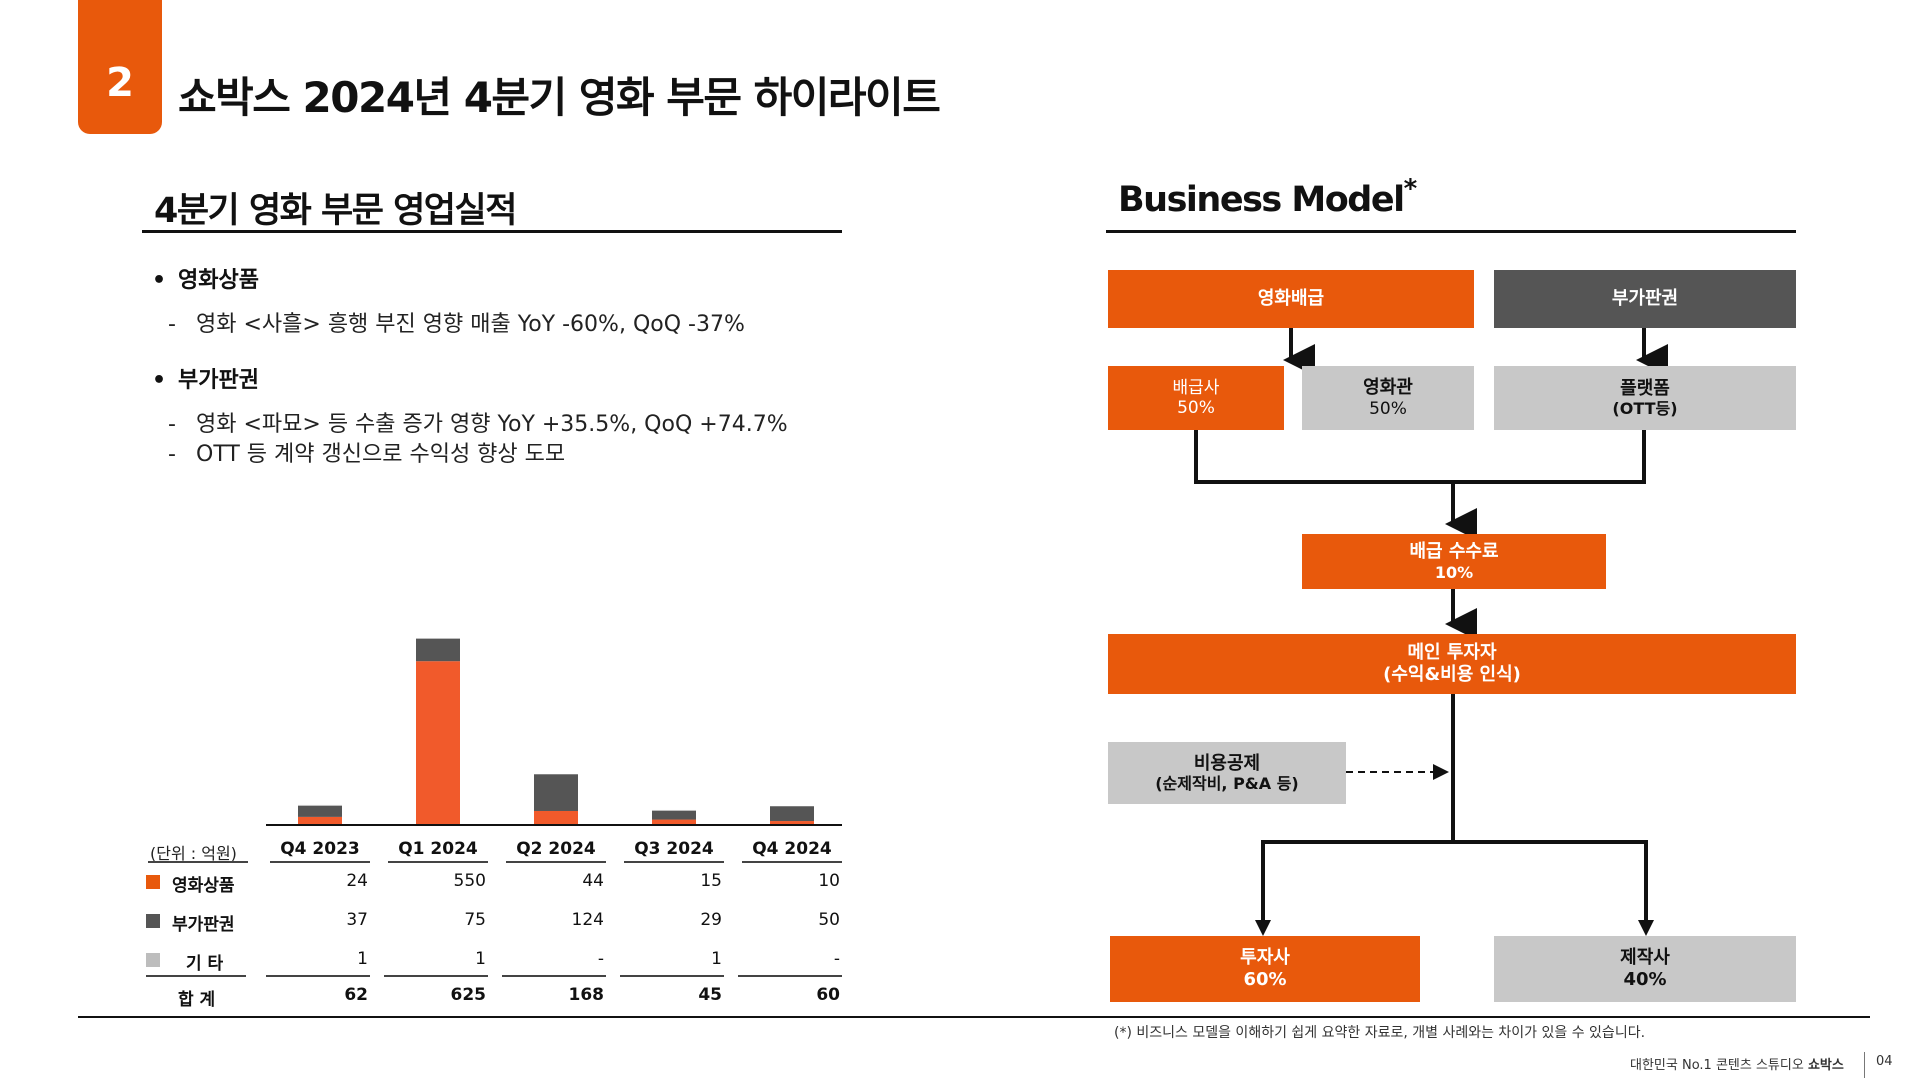 This screenshot has width=1920, height=1080. Describe the element at coordinates (320, 849) in the screenshot. I see `col-header-q4-2023: Q4 2023` at that location.